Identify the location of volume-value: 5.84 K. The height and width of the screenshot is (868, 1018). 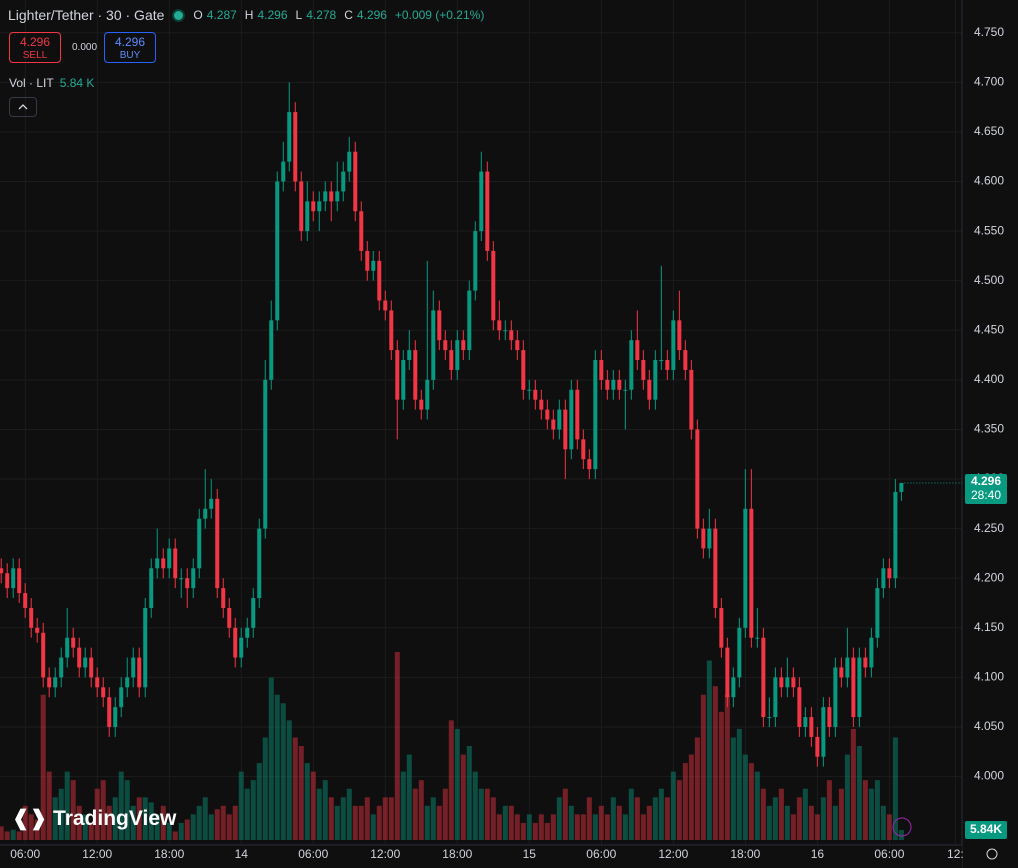
(77, 83).